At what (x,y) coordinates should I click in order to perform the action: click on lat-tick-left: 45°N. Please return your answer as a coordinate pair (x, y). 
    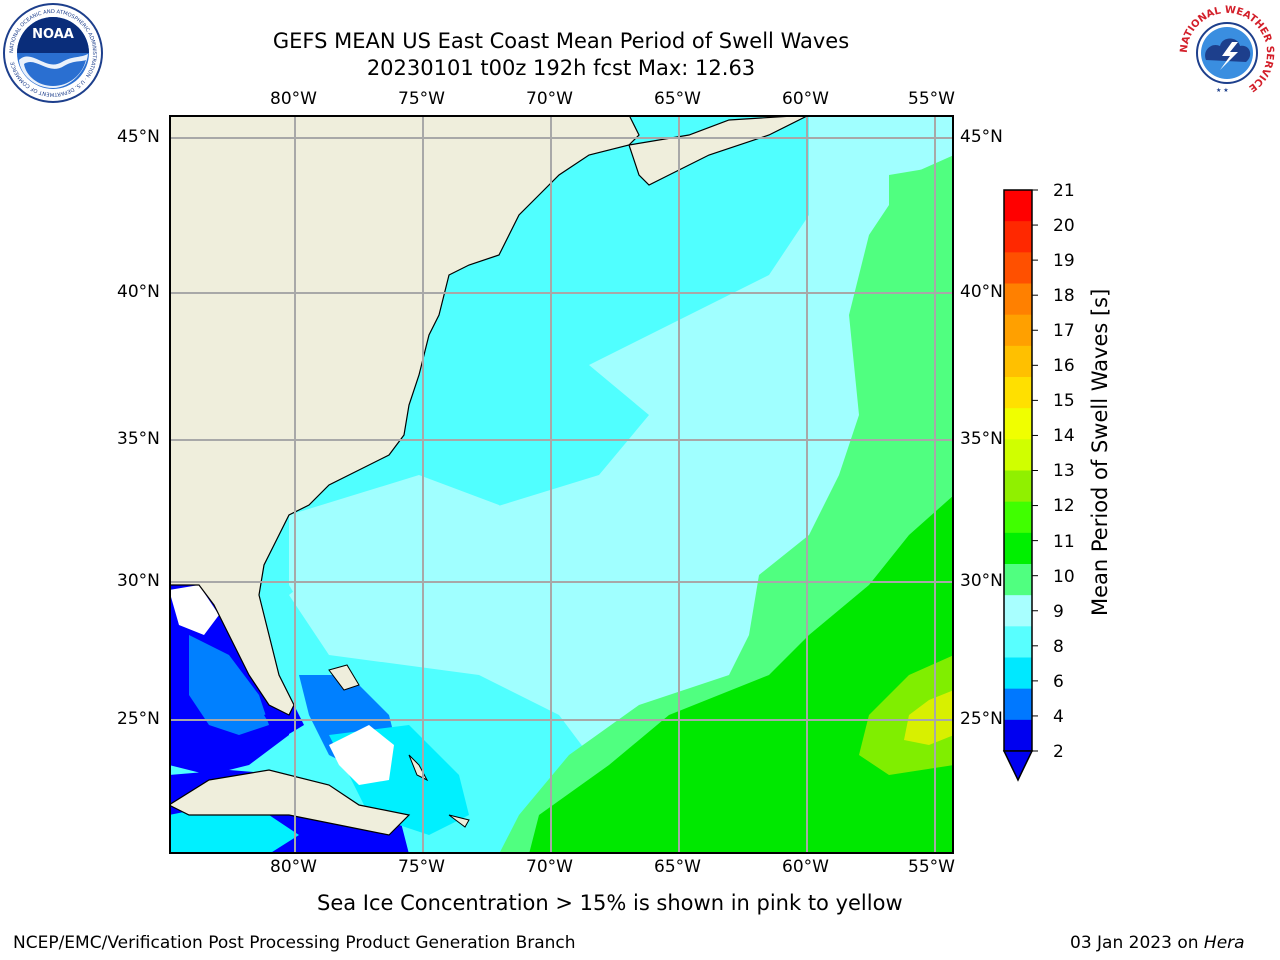
    Looking at the image, I should click on (138, 137).